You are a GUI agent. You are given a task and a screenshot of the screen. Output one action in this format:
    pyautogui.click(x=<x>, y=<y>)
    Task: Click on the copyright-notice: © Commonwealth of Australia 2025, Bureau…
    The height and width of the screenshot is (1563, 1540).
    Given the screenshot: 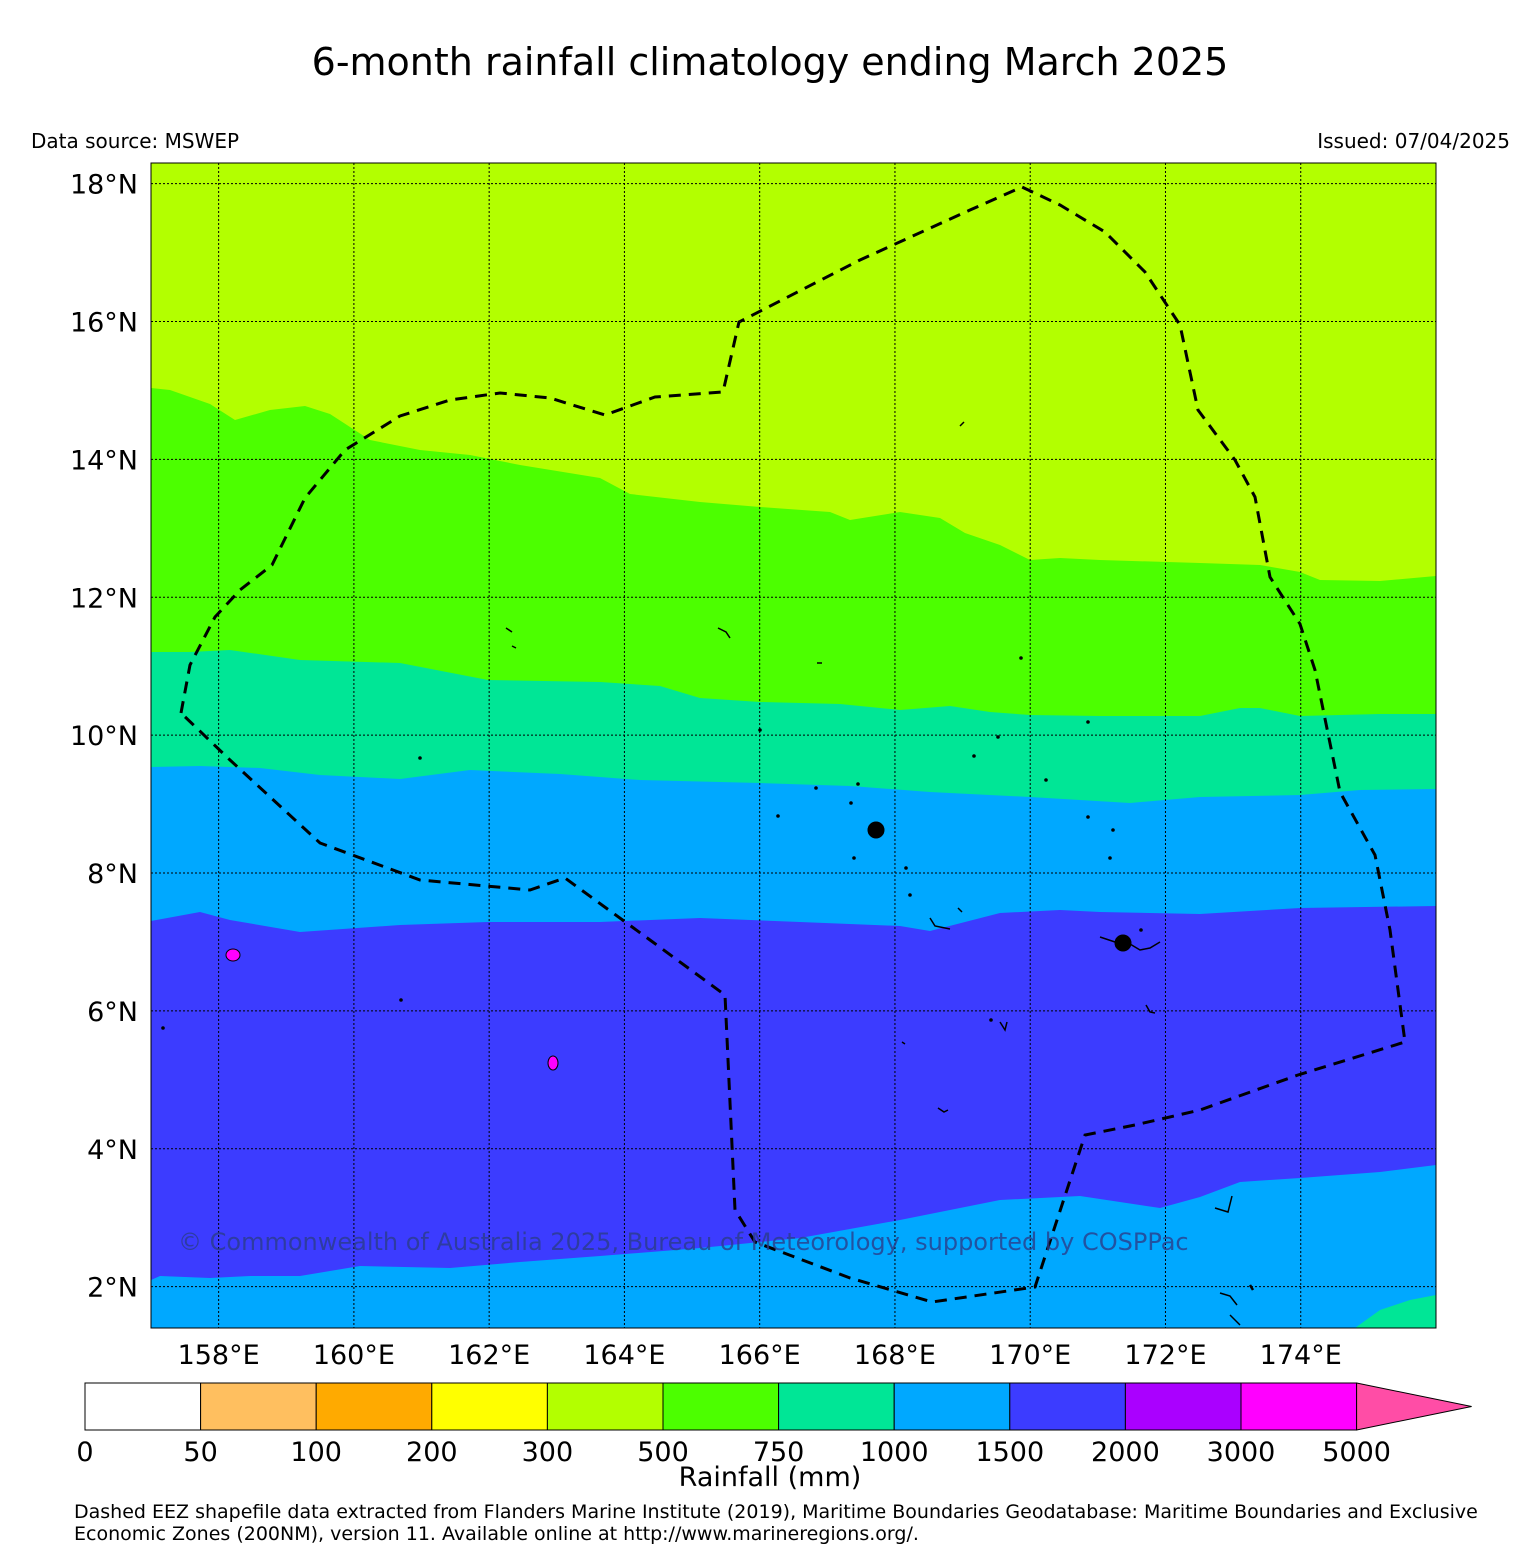 What is the action you would take?
    pyautogui.click(x=683, y=1242)
    